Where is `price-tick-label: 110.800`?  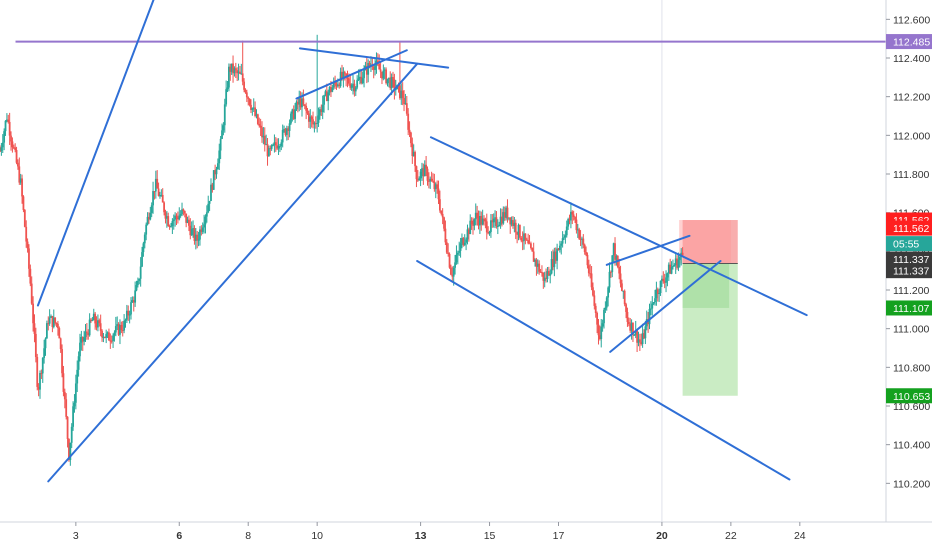
price-tick-label: 110.800 is located at coordinates (911, 368).